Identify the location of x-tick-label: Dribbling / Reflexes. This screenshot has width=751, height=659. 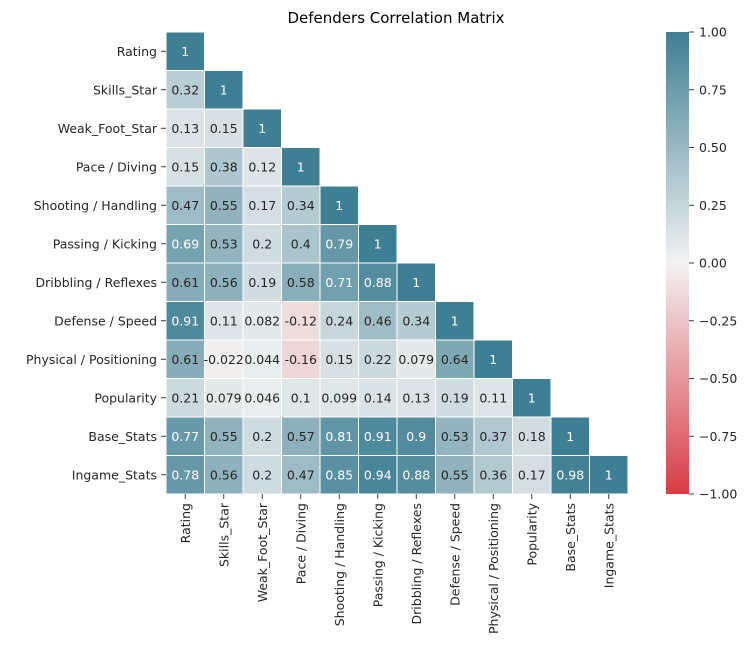
(416, 563).